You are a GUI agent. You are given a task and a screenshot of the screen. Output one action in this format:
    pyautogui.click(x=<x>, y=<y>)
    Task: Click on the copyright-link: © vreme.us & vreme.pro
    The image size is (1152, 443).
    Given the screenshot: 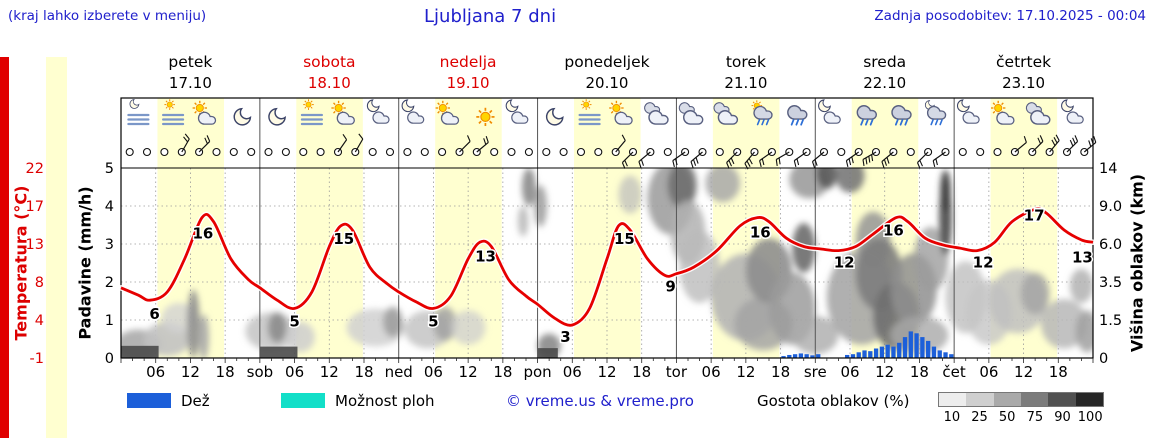 What is the action you would take?
    pyautogui.click(x=600, y=401)
    